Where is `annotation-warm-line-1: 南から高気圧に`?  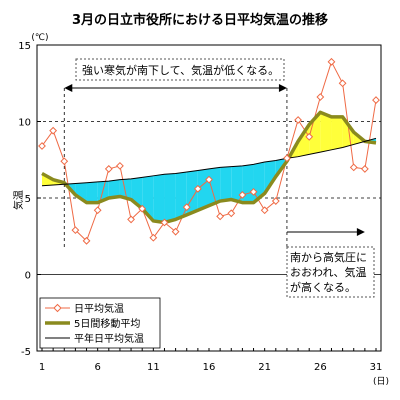
annotation-warm-line-1: 南から高気圧に is located at coordinates (328, 257).